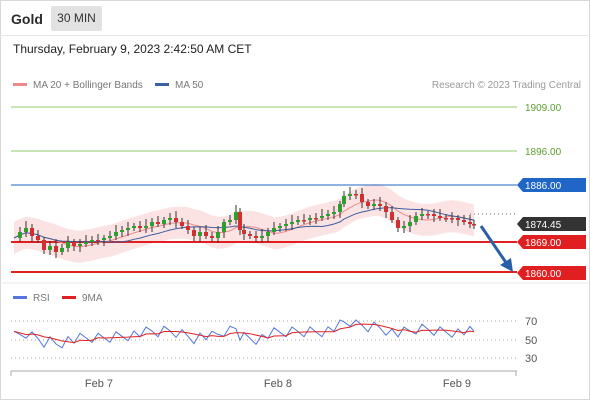  I want to click on legend-bollinger-label: MA 20 + Bollinger Bands, so click(88, 85).